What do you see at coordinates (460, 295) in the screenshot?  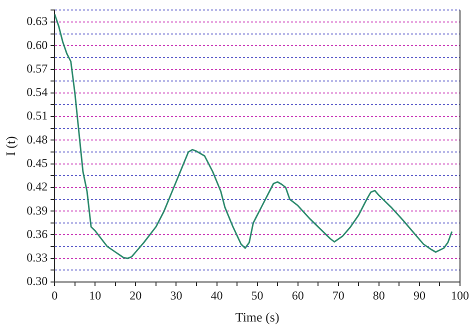 I see `x-tick-label: 100` at bounding box center [460, 295].